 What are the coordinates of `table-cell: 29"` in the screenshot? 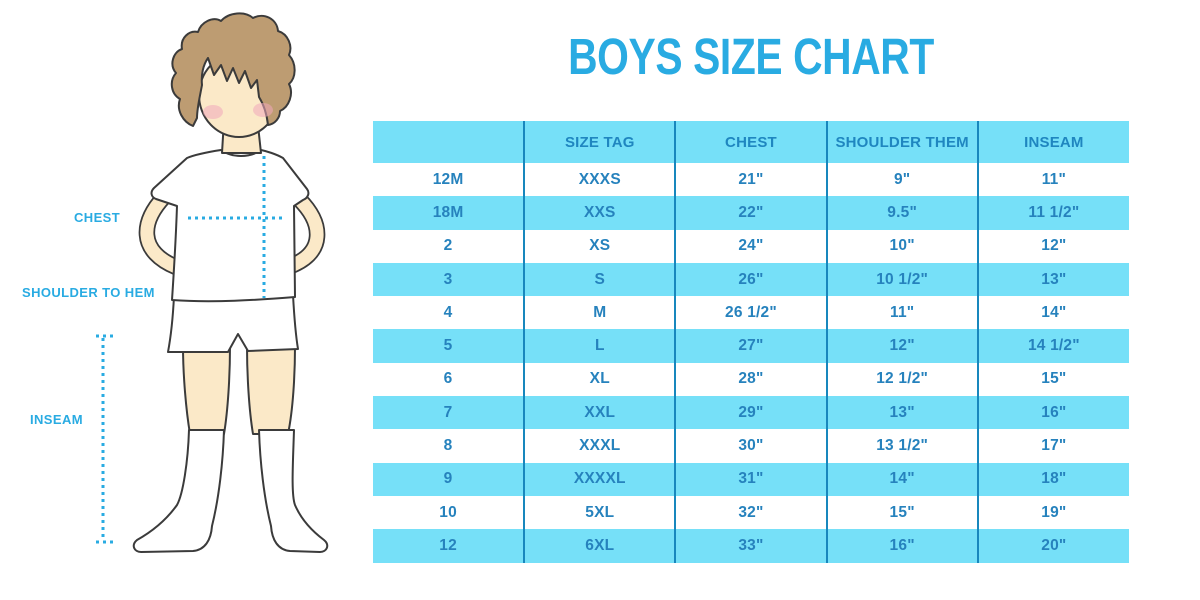 It's located at (750, 413).